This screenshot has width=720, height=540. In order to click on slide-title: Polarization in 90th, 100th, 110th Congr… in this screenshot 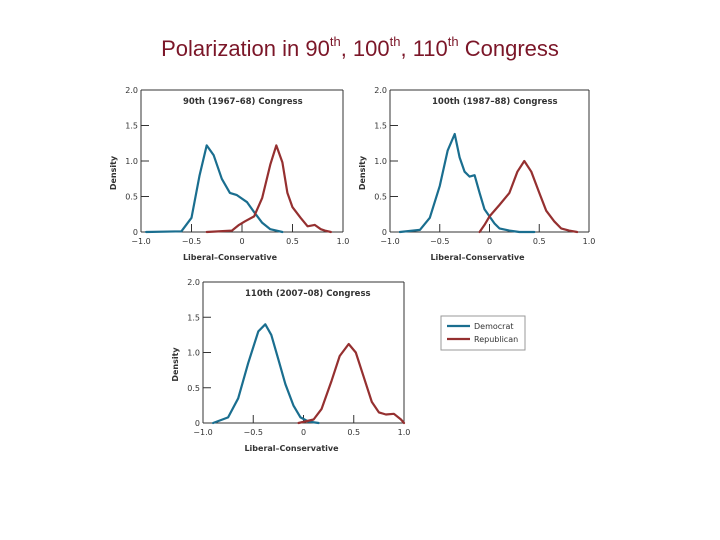, I will do `click(360, 47)`.